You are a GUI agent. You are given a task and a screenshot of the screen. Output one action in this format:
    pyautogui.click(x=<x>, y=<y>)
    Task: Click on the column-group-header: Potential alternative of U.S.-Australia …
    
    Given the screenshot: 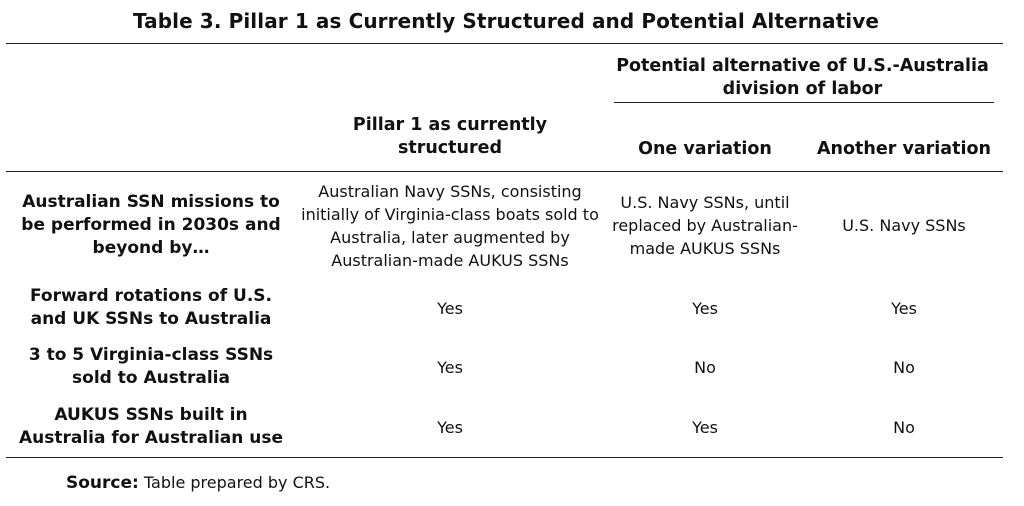 What is the action you would take?
    pyautogui.click(x=802, y=77)
    